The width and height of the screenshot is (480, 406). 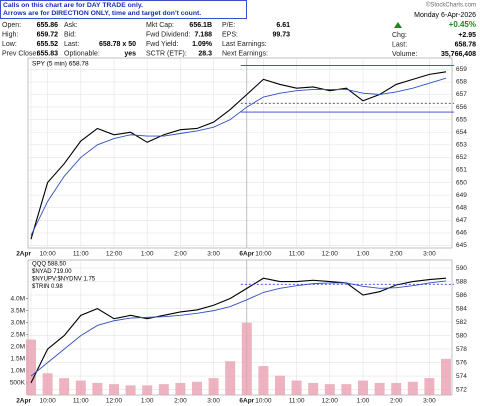 I want to click on y-tick-label: 590, so click(x=461, y=268).